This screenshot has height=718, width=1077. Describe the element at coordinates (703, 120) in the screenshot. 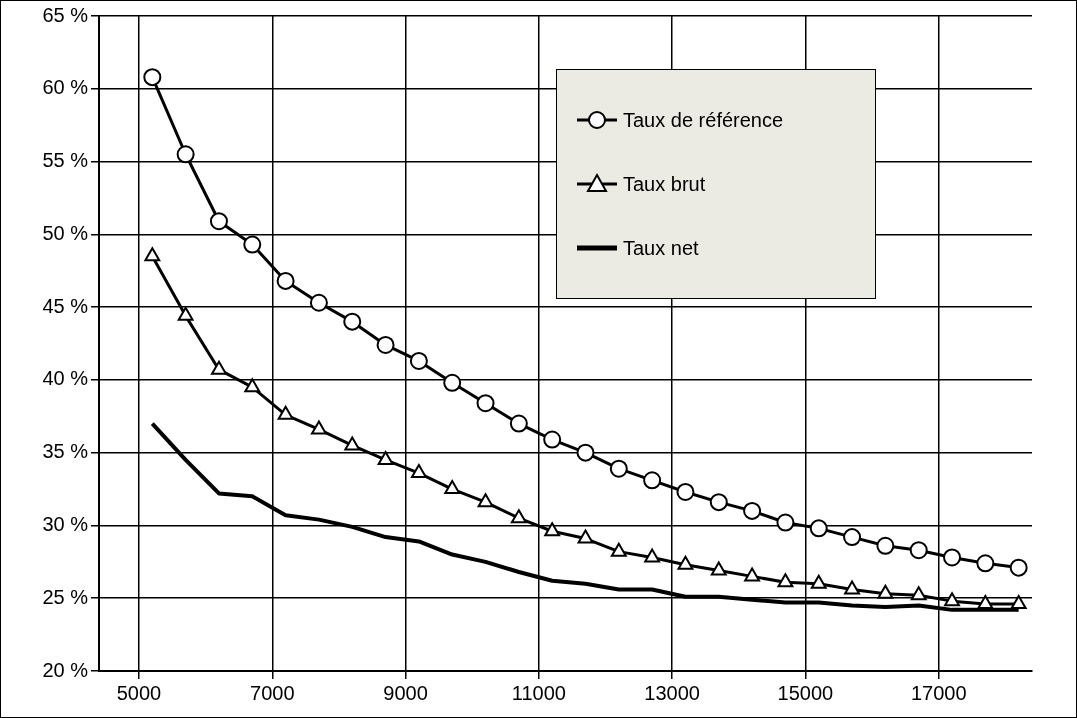

I see `legend-label: Taux de référence` at that location.